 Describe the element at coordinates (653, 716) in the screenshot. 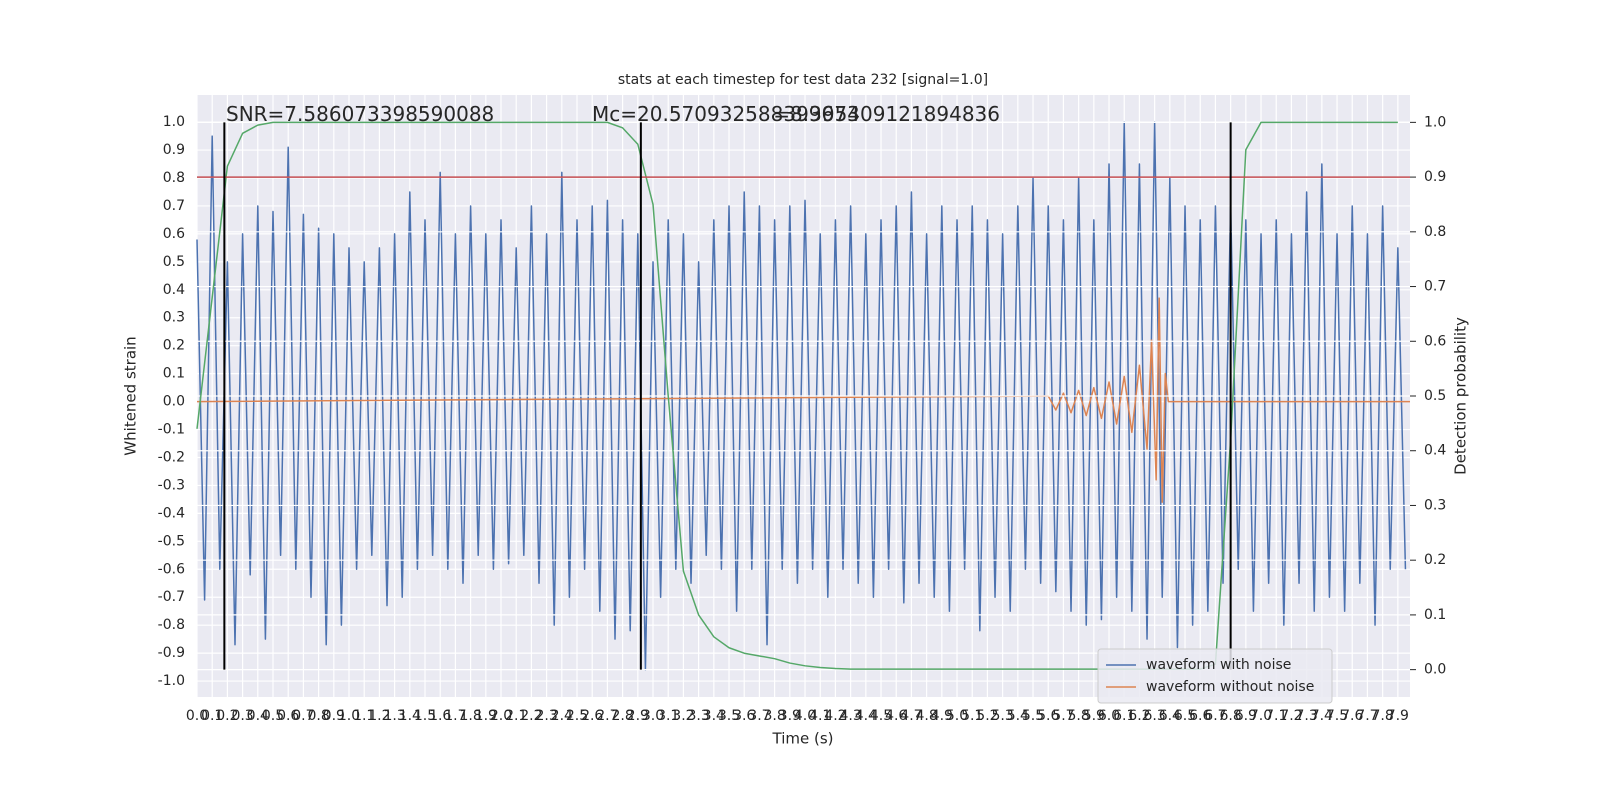

I see `x-tick-label: 3.0` at that location.